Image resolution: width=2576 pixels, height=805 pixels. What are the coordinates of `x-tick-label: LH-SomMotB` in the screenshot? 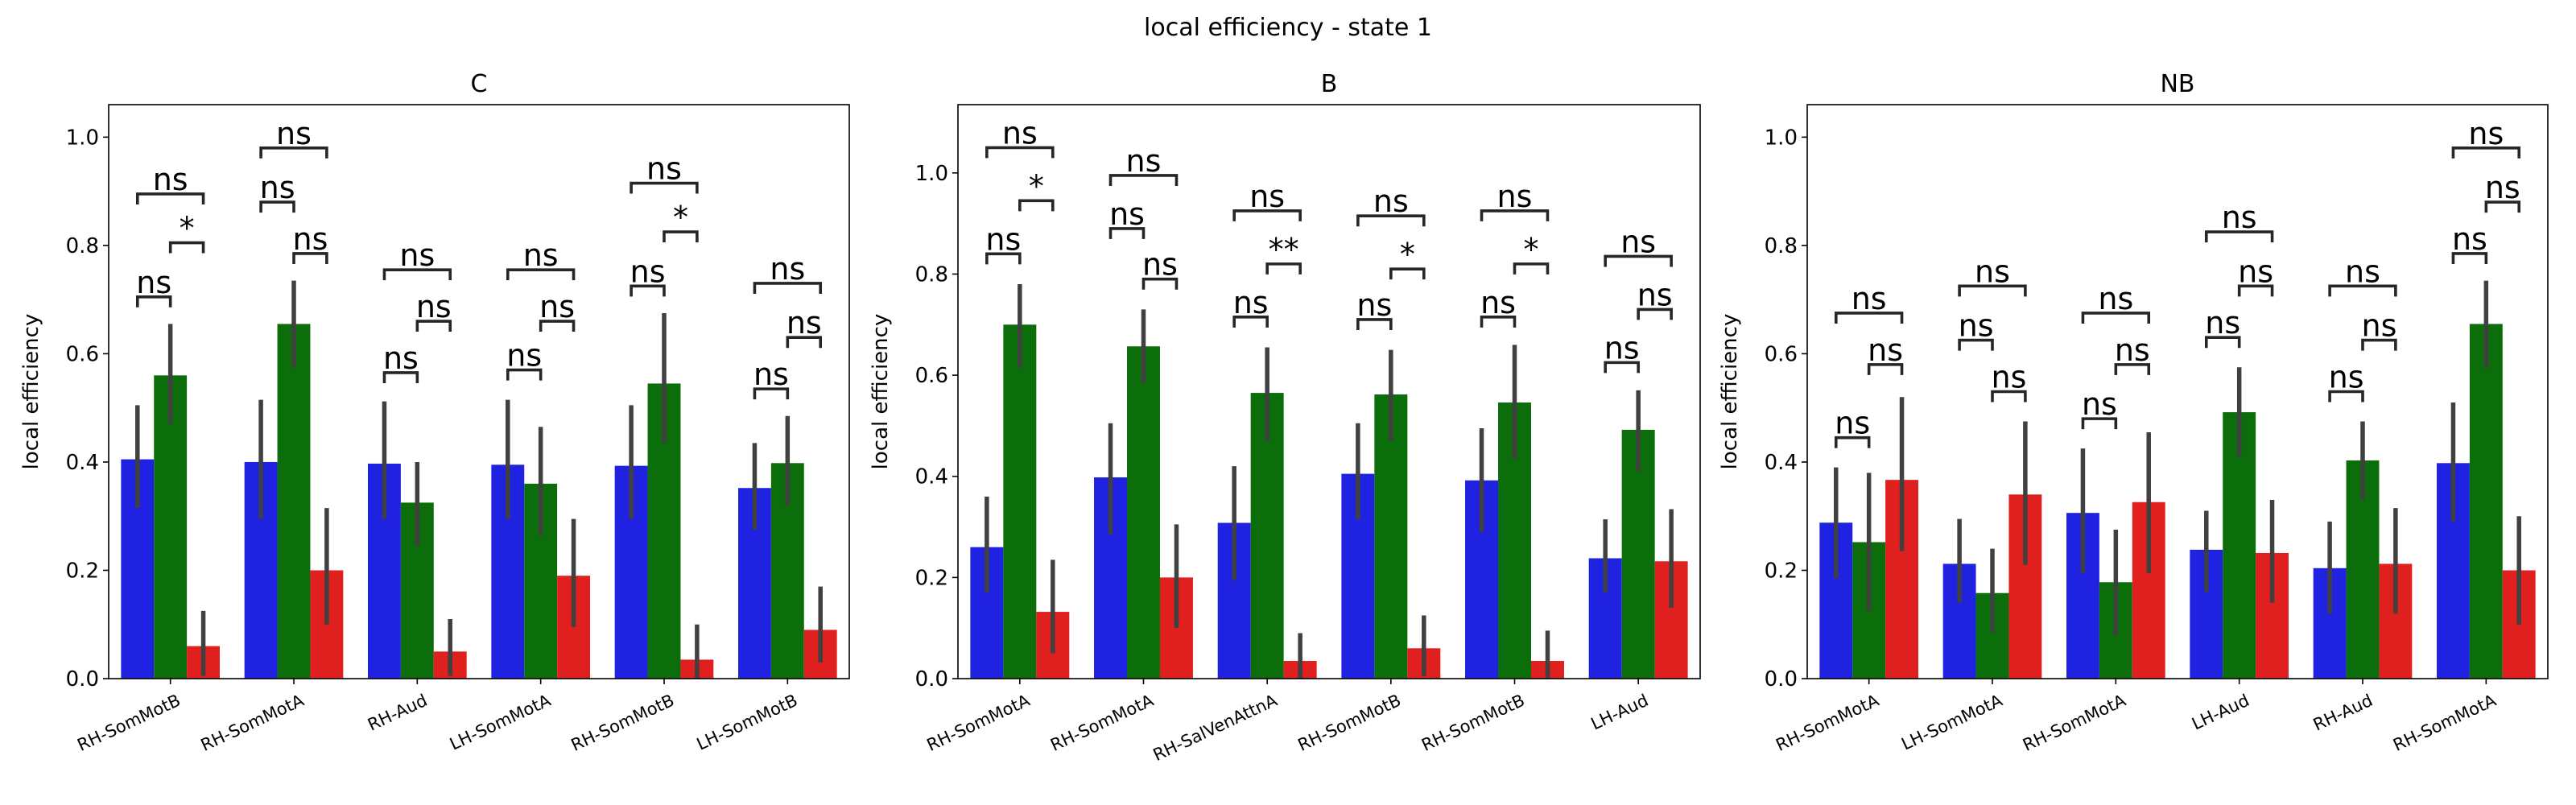 It's located at (747, 722).